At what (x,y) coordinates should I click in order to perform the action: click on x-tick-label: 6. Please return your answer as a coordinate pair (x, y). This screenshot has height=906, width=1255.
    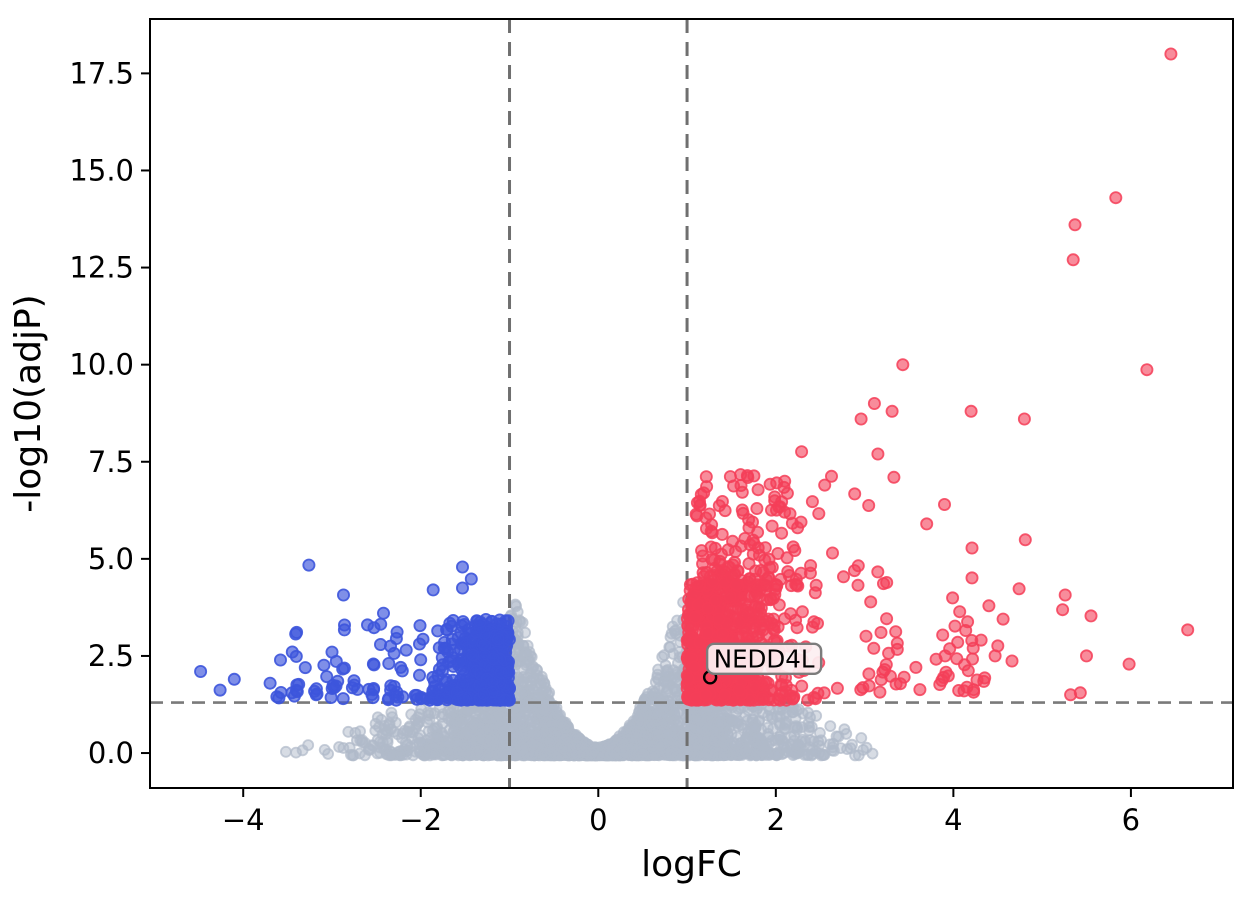
    Looking at the image, I should click on (1131, 820).